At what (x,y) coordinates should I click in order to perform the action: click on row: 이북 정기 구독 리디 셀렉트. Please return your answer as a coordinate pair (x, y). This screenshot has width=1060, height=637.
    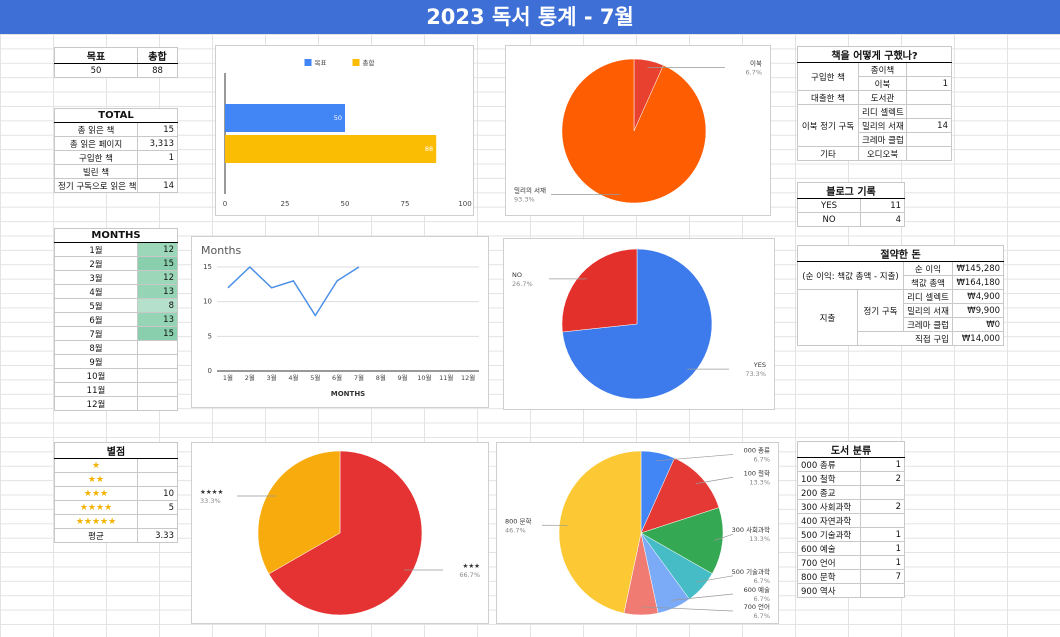
    Looking at the image, I should click on (874, 125).